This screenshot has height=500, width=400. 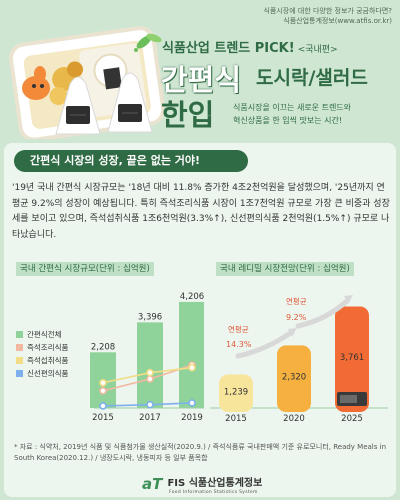 I want to click on growth-arrow-2-head, so click(x=348, y=299).